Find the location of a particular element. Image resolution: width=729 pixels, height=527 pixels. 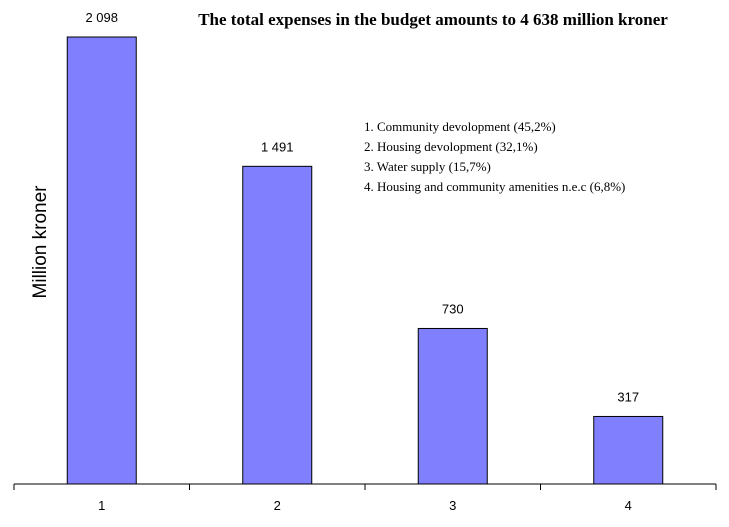

data-label-2: 1 491 is located at coordinates (277, 146).